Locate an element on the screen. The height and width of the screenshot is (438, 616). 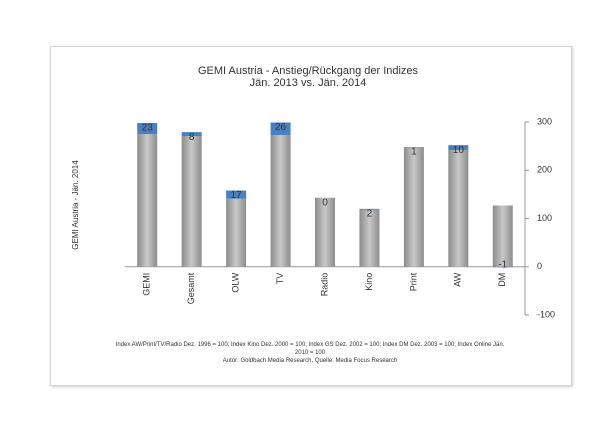
x-tick-label: Print is located at coordinates (413, 281).